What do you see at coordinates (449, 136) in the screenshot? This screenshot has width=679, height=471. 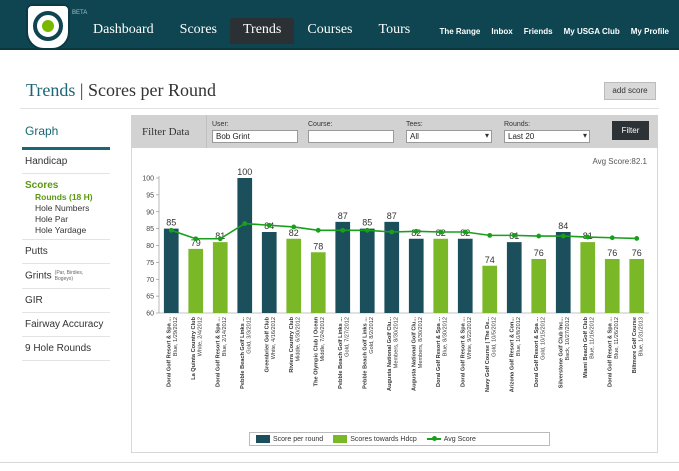 I see `tees-select: All` at bounding box center [449, 136].